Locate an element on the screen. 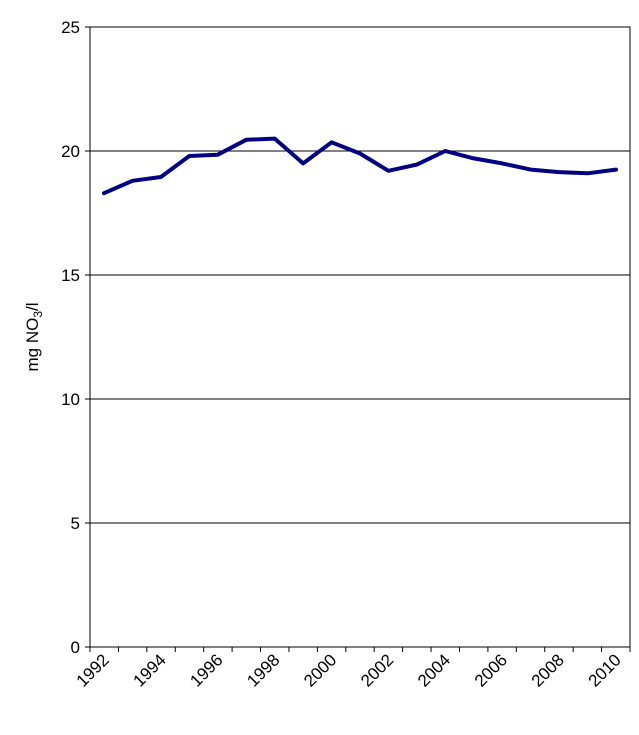 This screenshot has height=735, width=639. y-tick-label: 5 is located at coordinates (75, 523).